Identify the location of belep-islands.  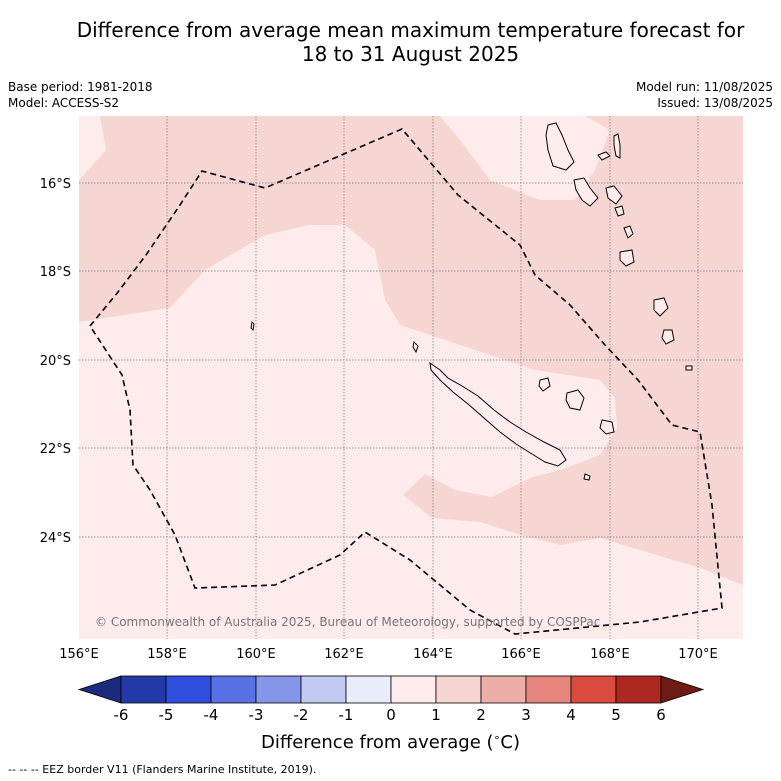
(415, 347).